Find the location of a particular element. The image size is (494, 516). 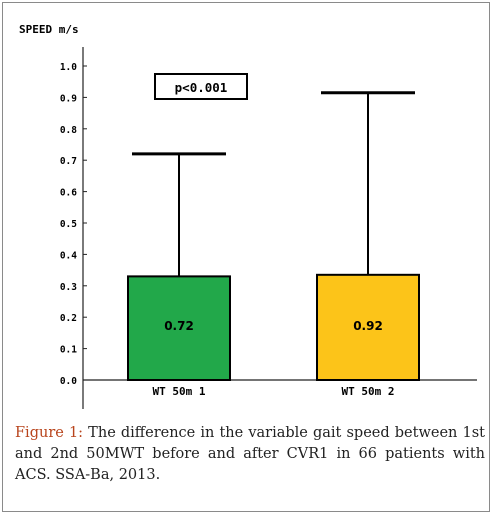

p-value-box is located at coordinates (201, 86).